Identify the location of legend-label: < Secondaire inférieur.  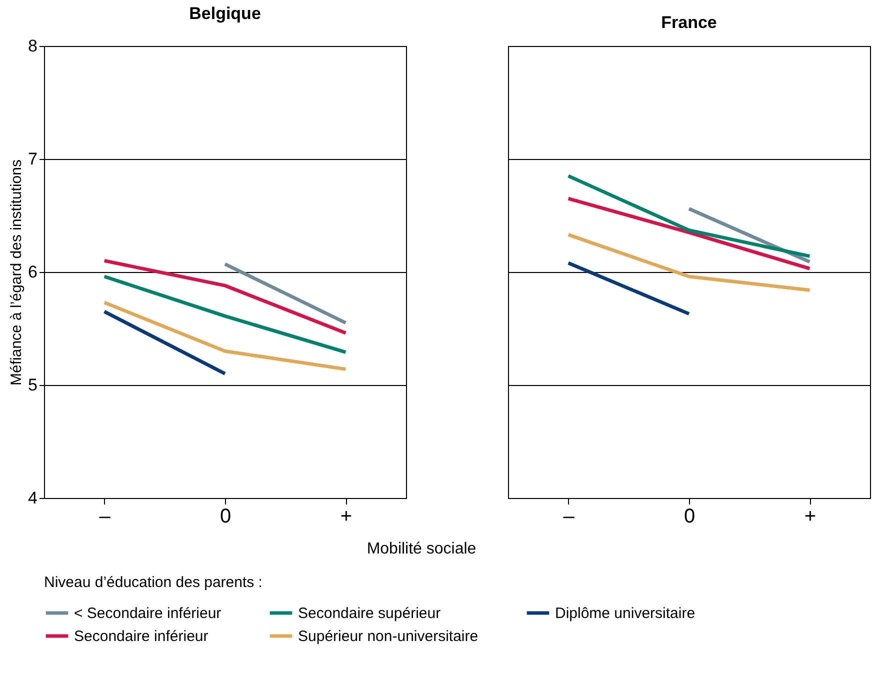
(148, 613).